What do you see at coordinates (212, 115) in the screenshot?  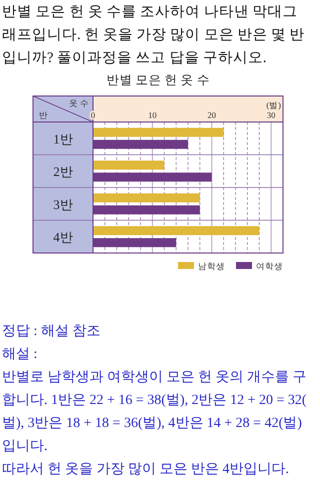 I see `x-tick-label: 20` at bounding box center [212, 115].